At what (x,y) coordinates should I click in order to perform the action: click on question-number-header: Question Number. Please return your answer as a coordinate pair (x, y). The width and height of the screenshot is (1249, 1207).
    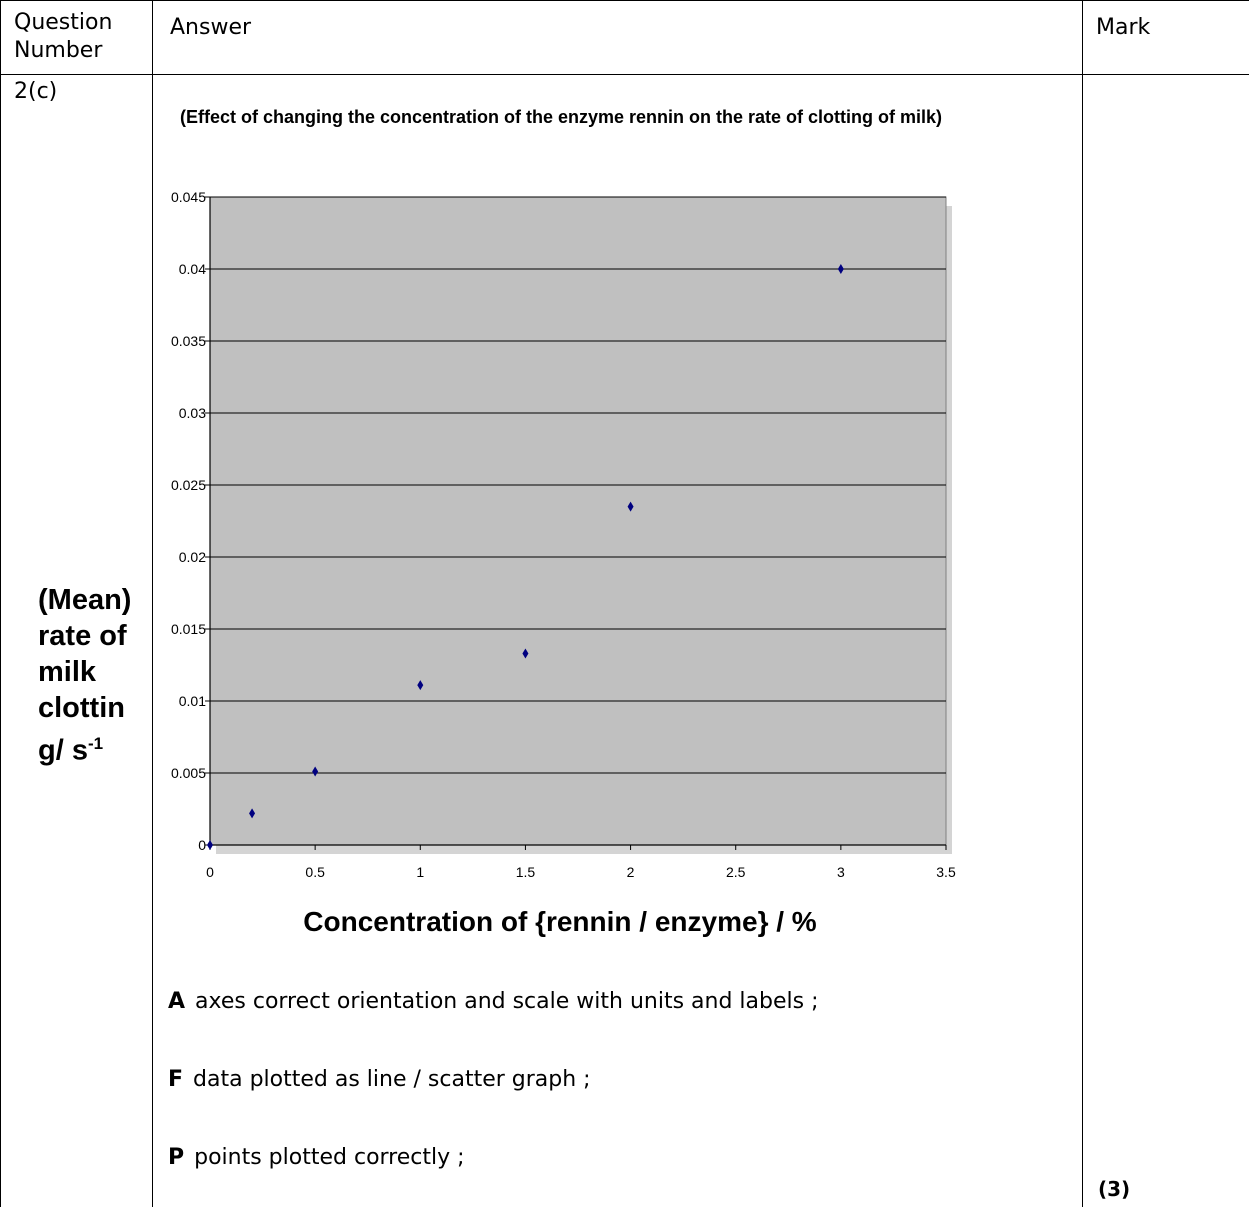
    Looking at the image, I should click on (63, 36).